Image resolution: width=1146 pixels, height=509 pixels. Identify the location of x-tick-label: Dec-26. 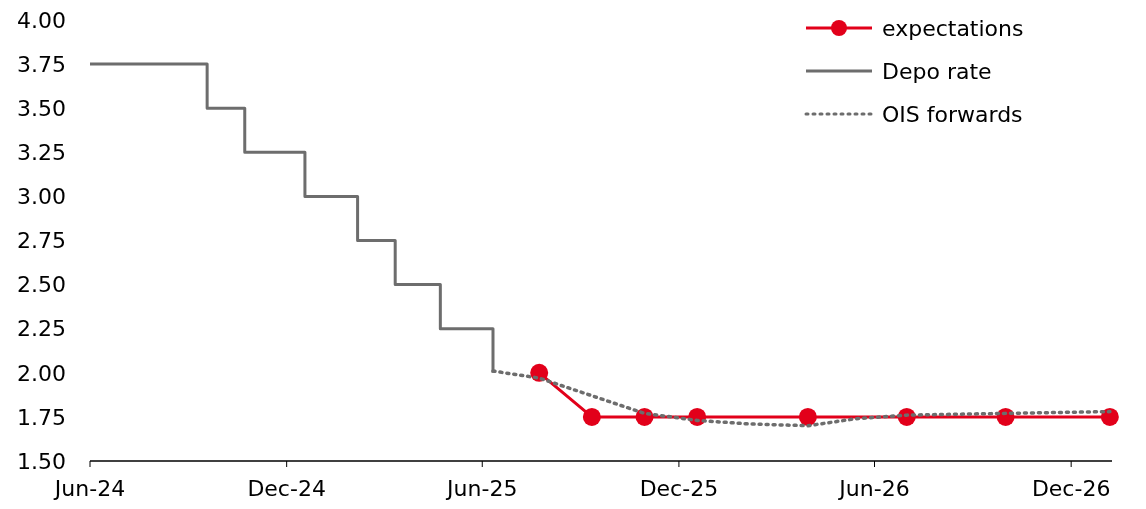
(1071, 488).